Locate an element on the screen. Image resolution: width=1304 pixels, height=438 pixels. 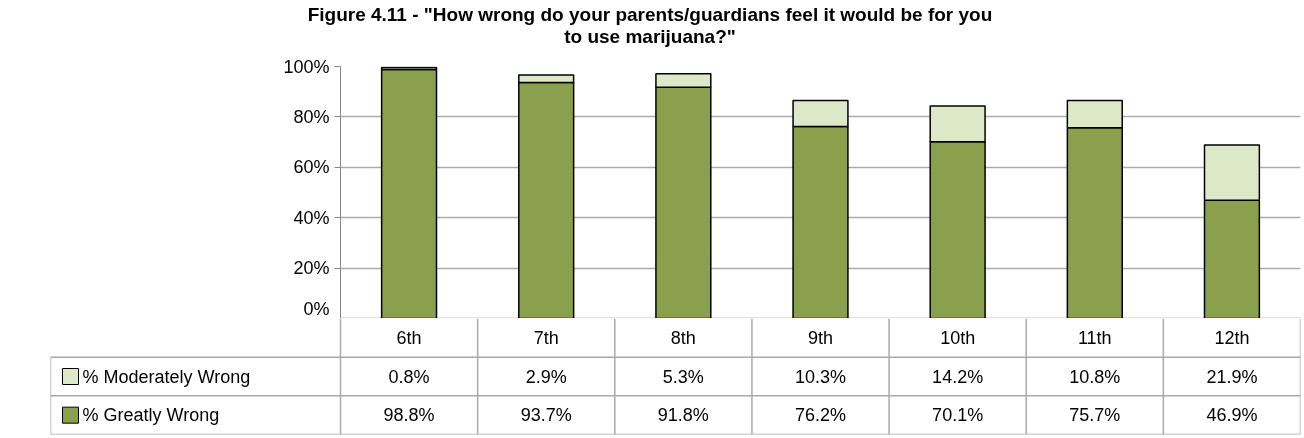
data-label: 46.9% is located at coordinates (1232, 415).